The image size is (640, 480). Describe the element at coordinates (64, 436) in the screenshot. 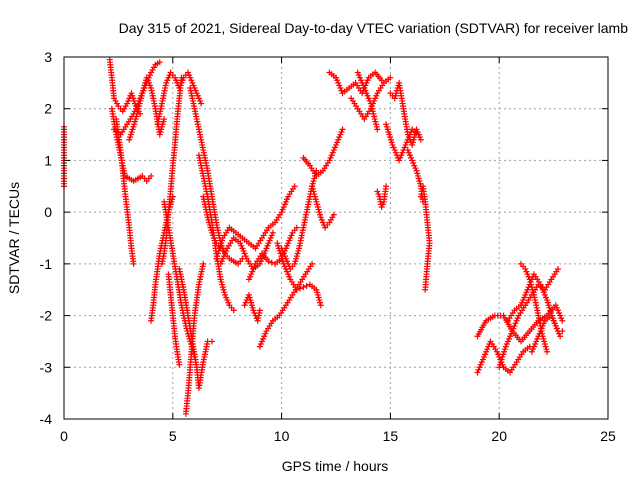

I see `x-tick-label: 0` at that location.